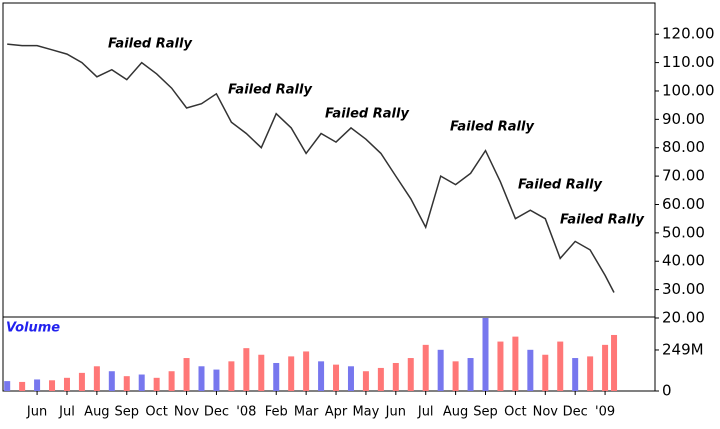 The image size is (720, 429). What do you see at coordinates (605, 412) in the screenshot?
I see `x-tick-label: '09` at bounding box center [605, 412].